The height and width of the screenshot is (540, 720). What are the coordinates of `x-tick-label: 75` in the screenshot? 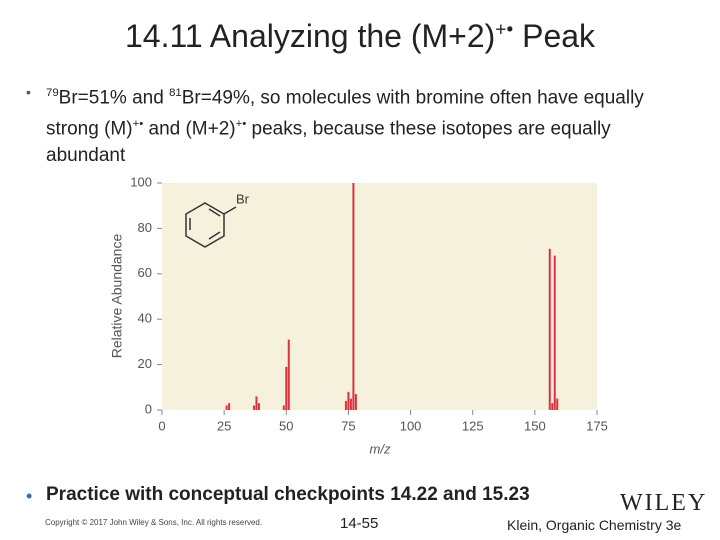 It's located at (348, 425).